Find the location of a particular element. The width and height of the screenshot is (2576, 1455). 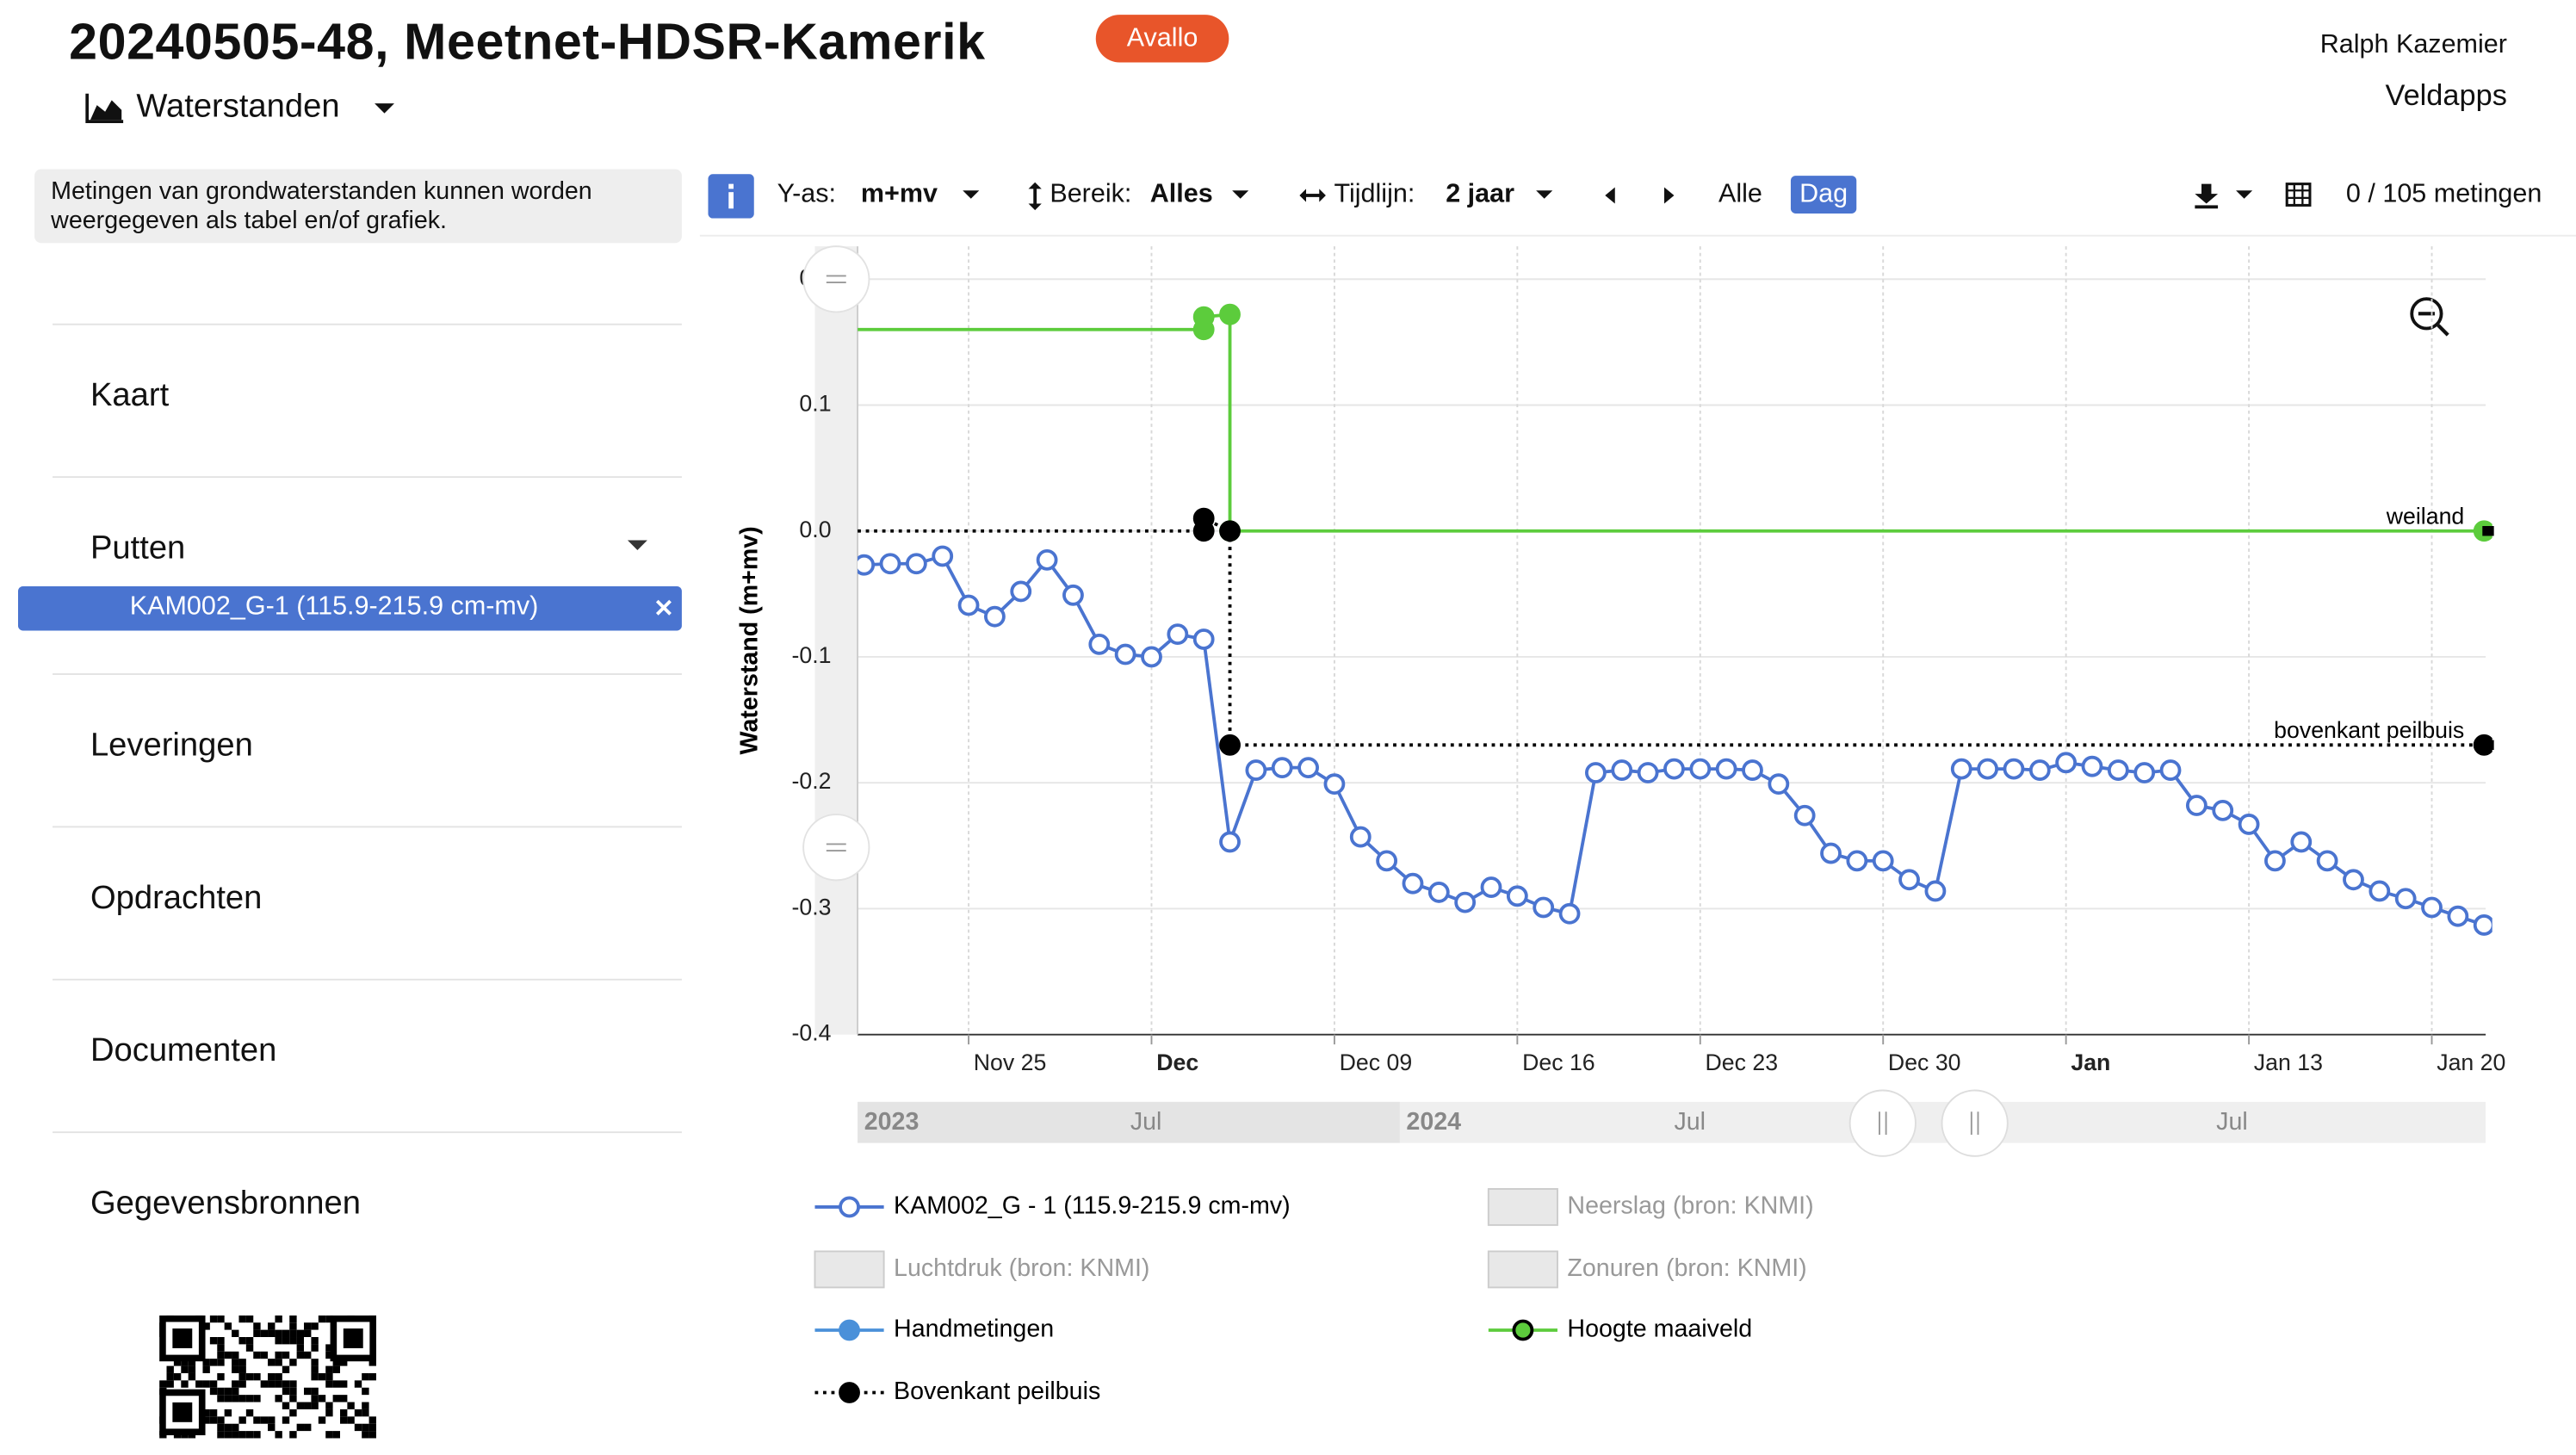

status-badge: Avallo is located at coordinates (1162, 39).